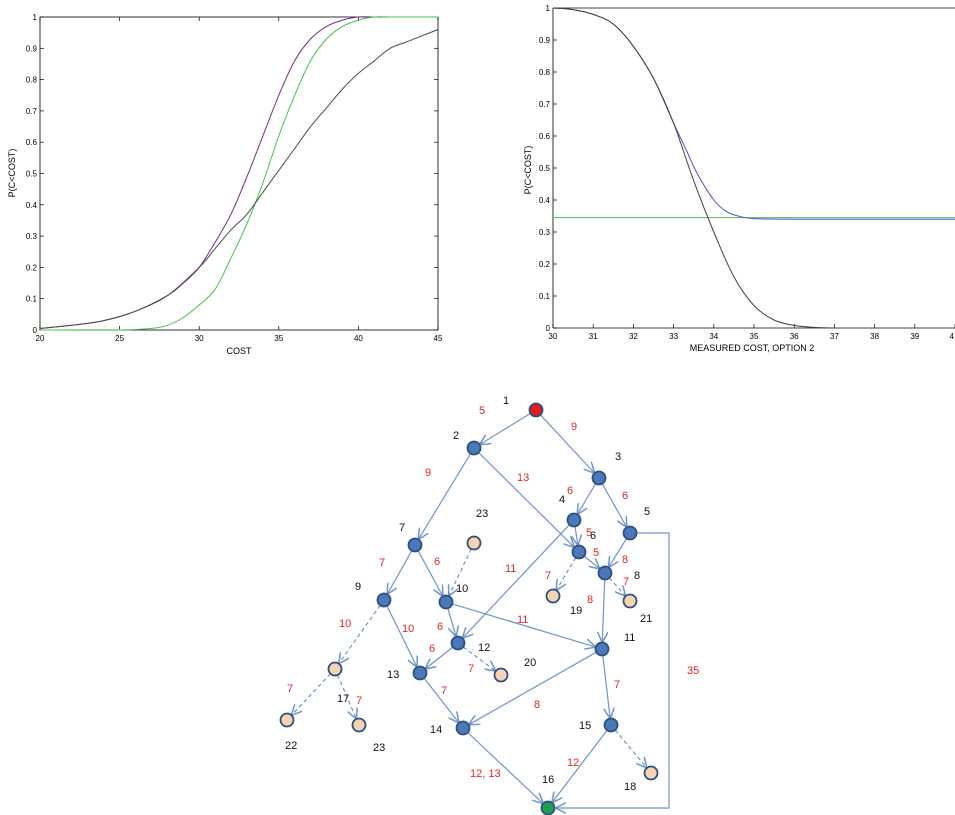 The width and height of the screenshot is (955, 815). I want to click on chart2-y-tick-label: 0.1, so click(545, 296).